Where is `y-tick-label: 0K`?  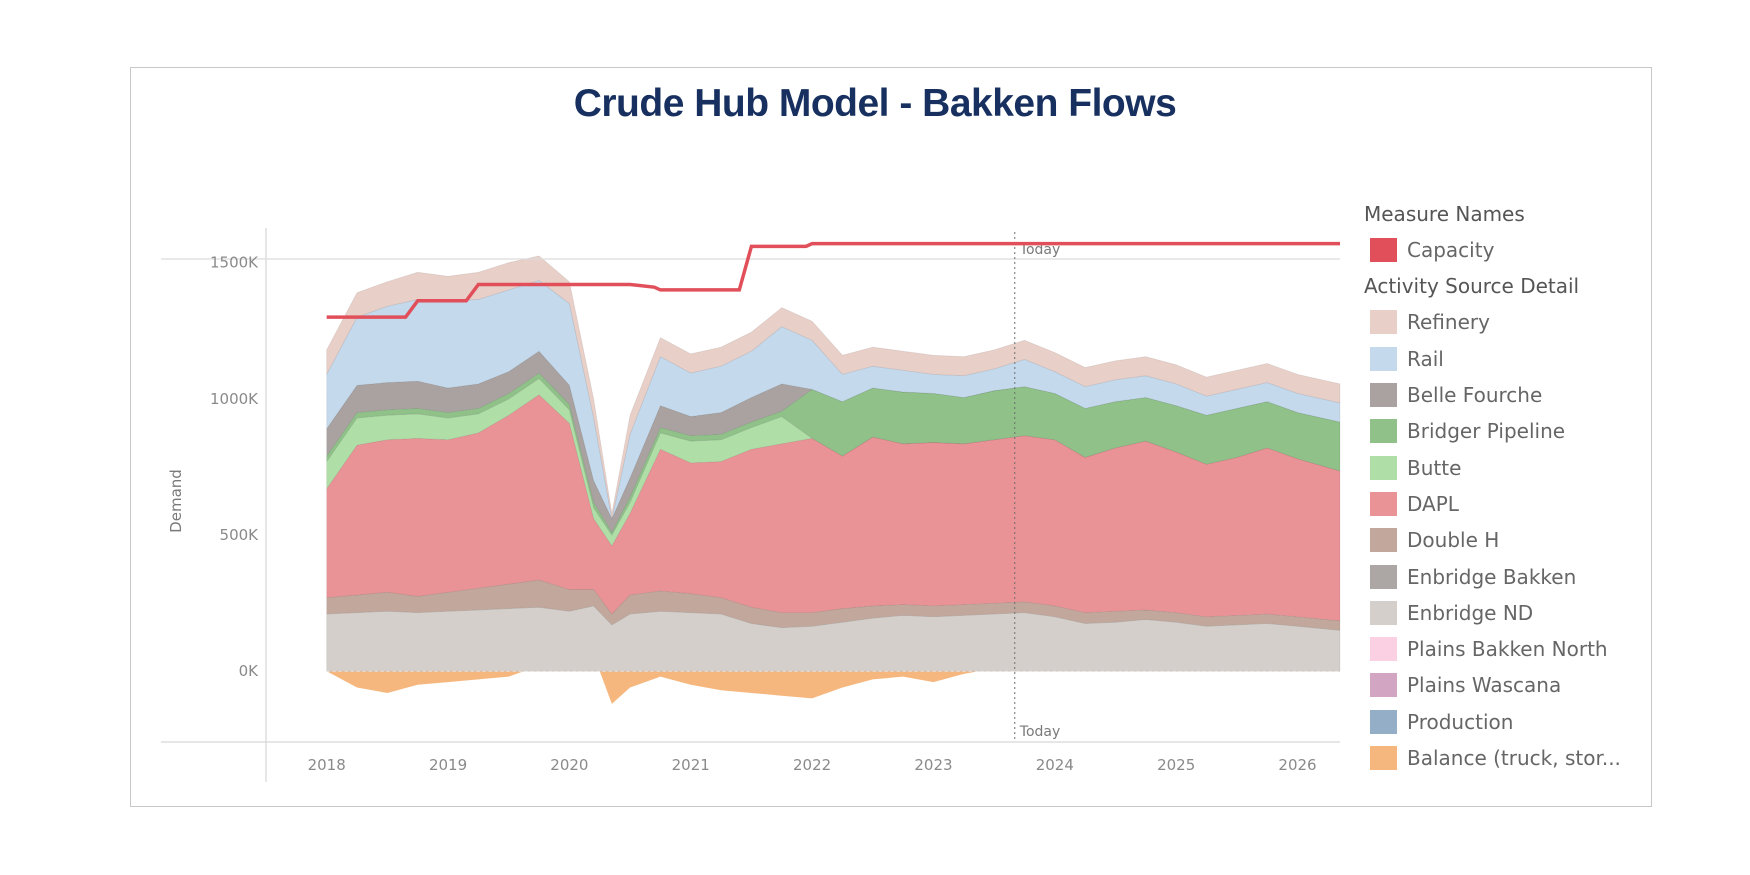
y-tick-label: 0K is located at coordinates (249, 671).